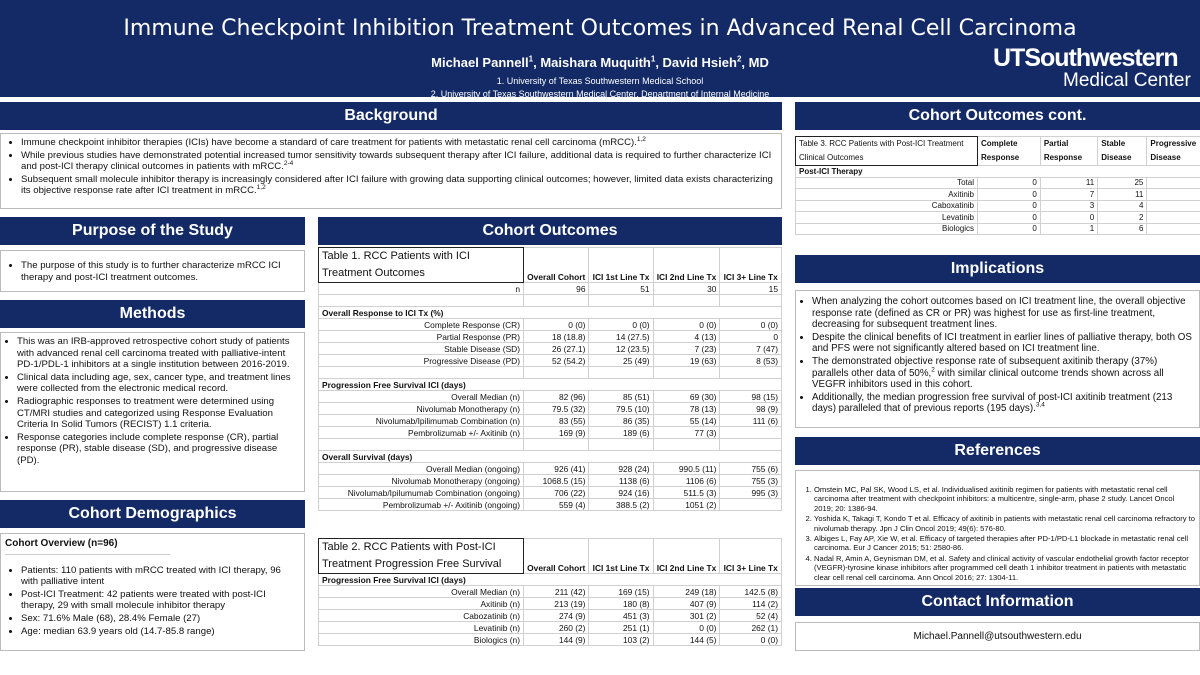  Describe the element at coordinates (152, 314) in the screenshot. I see `section-heading: Methods` at that location.